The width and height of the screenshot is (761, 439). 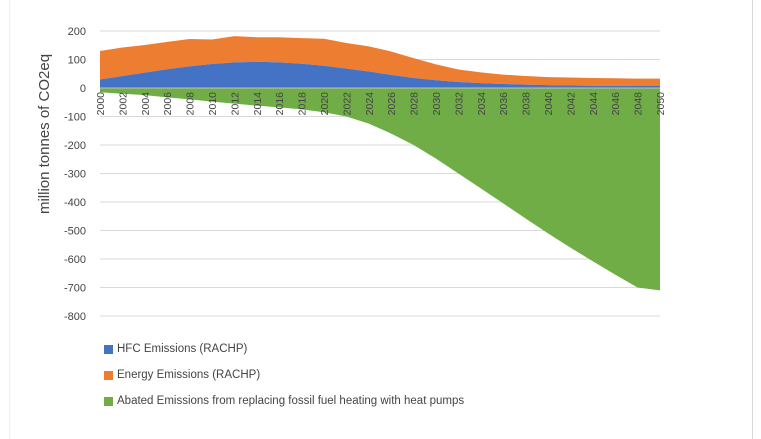 I want to click on y-tick-label-1: 100, so click(x=77, y=61).